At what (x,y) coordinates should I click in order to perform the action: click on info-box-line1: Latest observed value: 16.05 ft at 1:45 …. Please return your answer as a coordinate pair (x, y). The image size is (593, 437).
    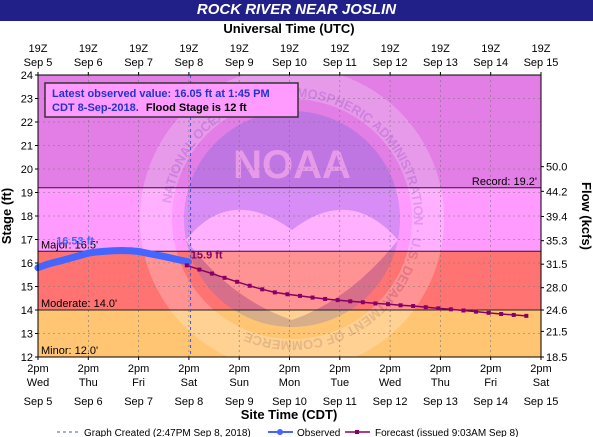
    Looking at the image, I should click on (161, 94).